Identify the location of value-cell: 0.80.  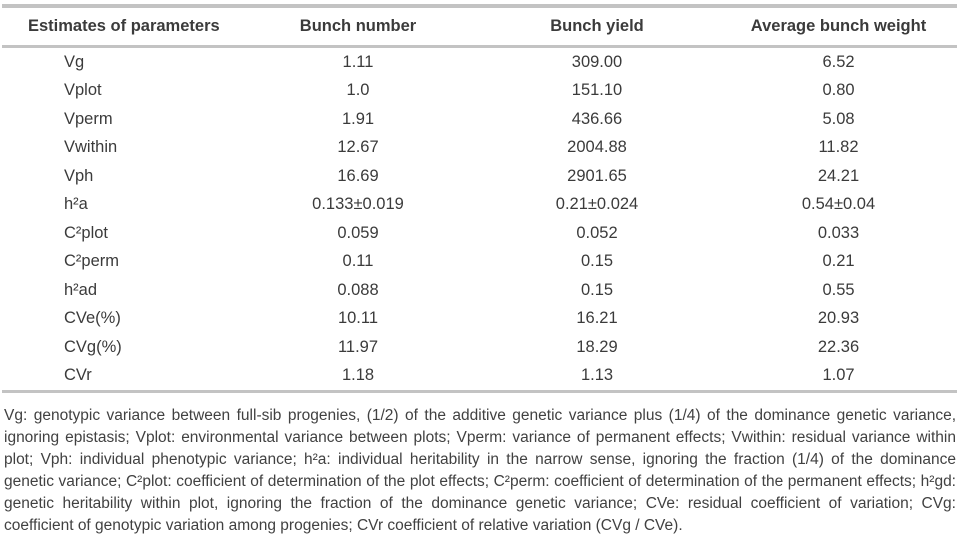
(838, 90).